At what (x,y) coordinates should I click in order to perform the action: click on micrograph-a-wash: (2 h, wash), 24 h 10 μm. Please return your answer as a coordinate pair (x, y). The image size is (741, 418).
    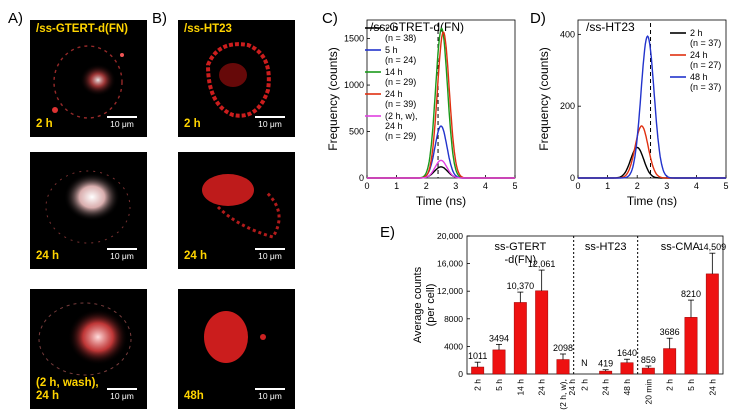
    Looking at the image, I should click on (88, 349).